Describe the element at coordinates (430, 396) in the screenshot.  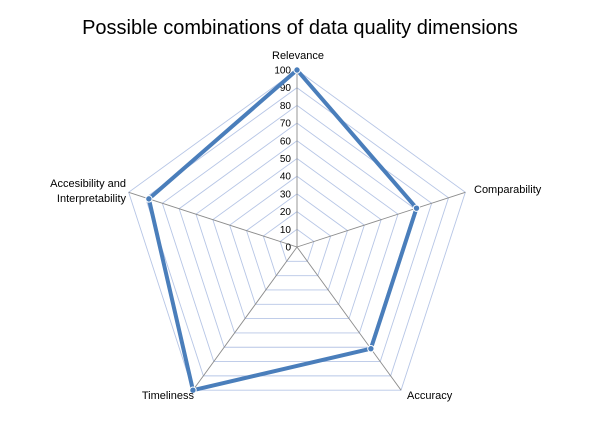
I see `category-label-2: Accuracy` at that location.